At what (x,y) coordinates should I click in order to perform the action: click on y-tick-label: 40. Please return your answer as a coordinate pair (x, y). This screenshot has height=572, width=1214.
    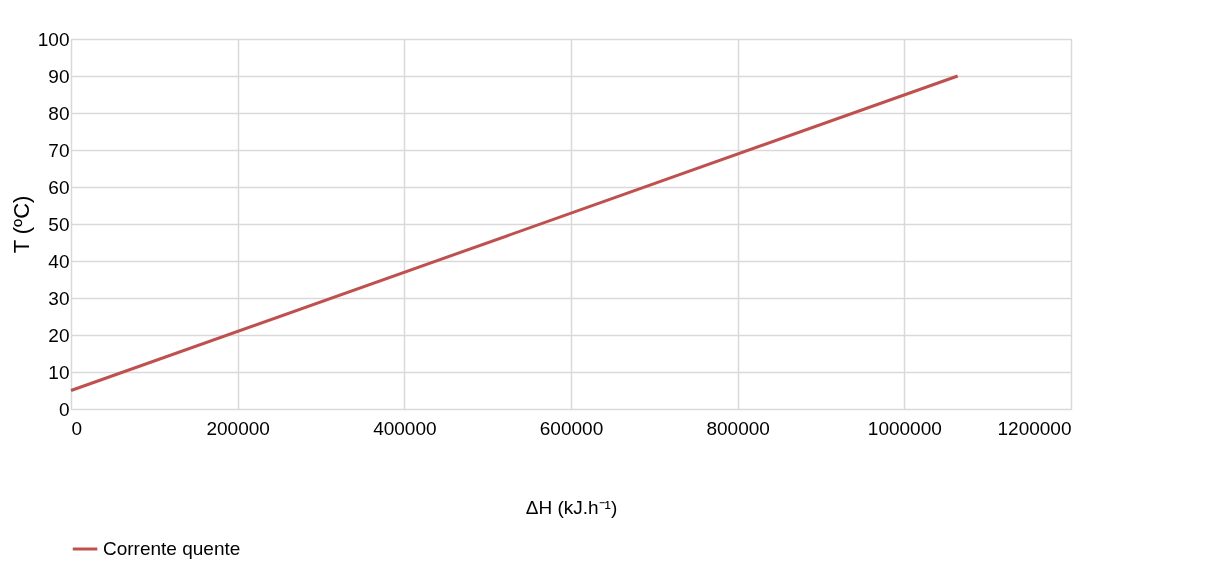
    Looking at the image, I should click on (59, 261).